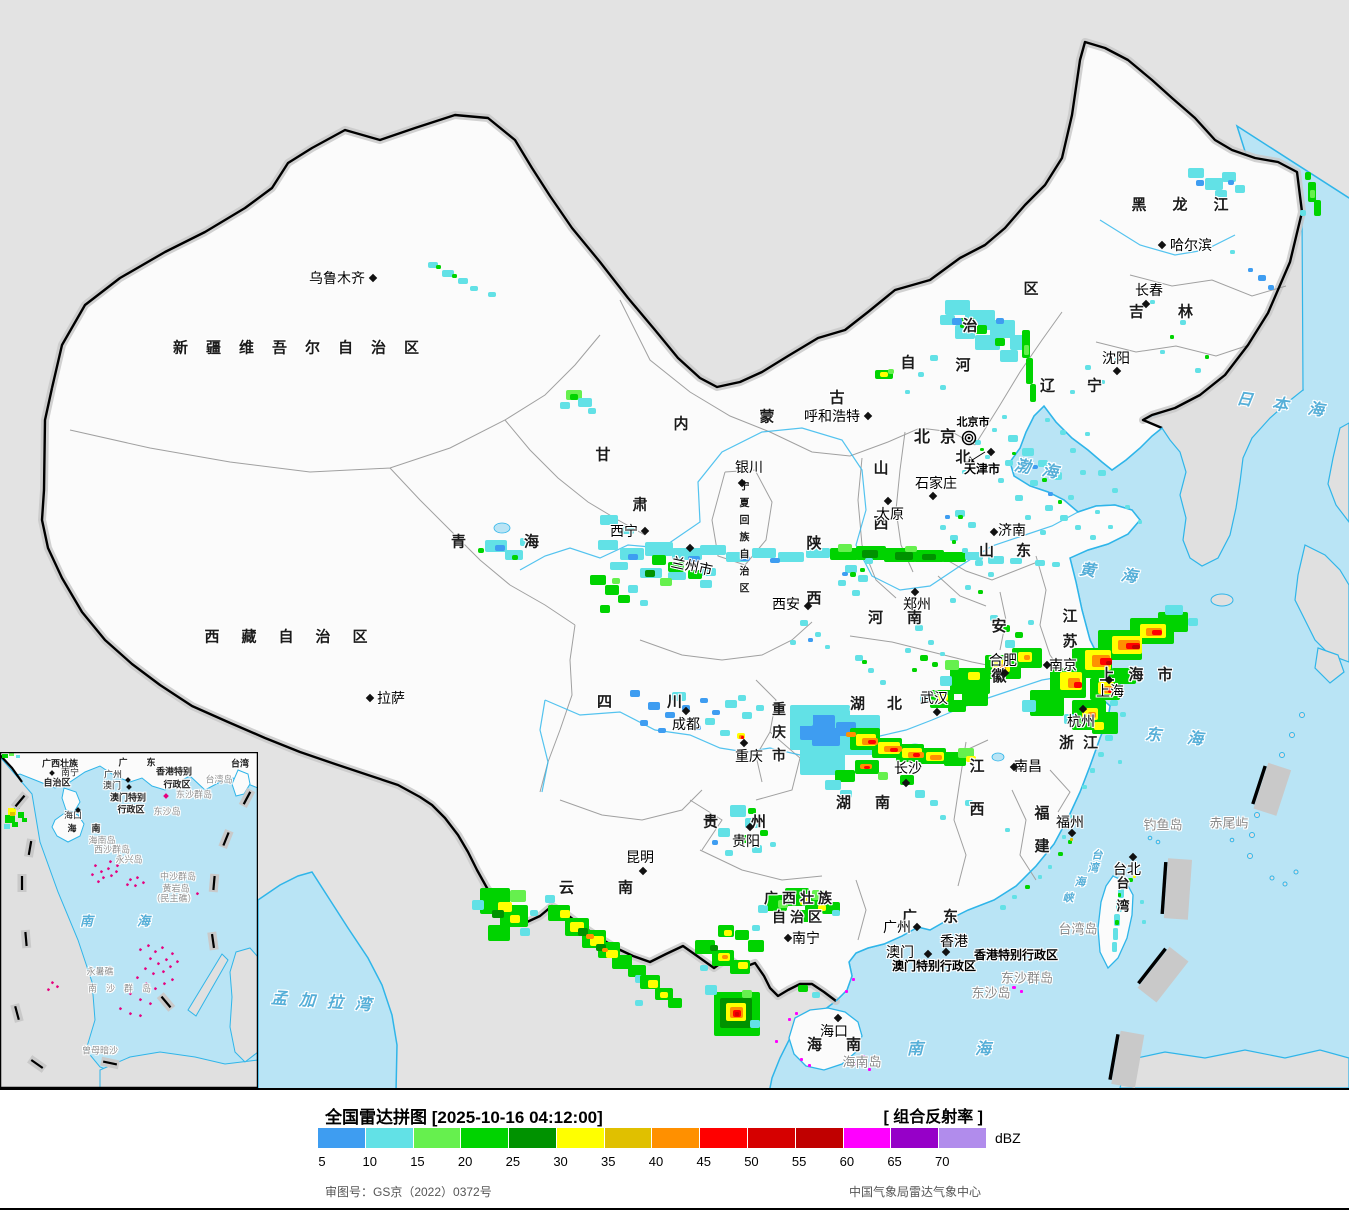  I want to click on legend-tick: 10, so click(369, 1161).